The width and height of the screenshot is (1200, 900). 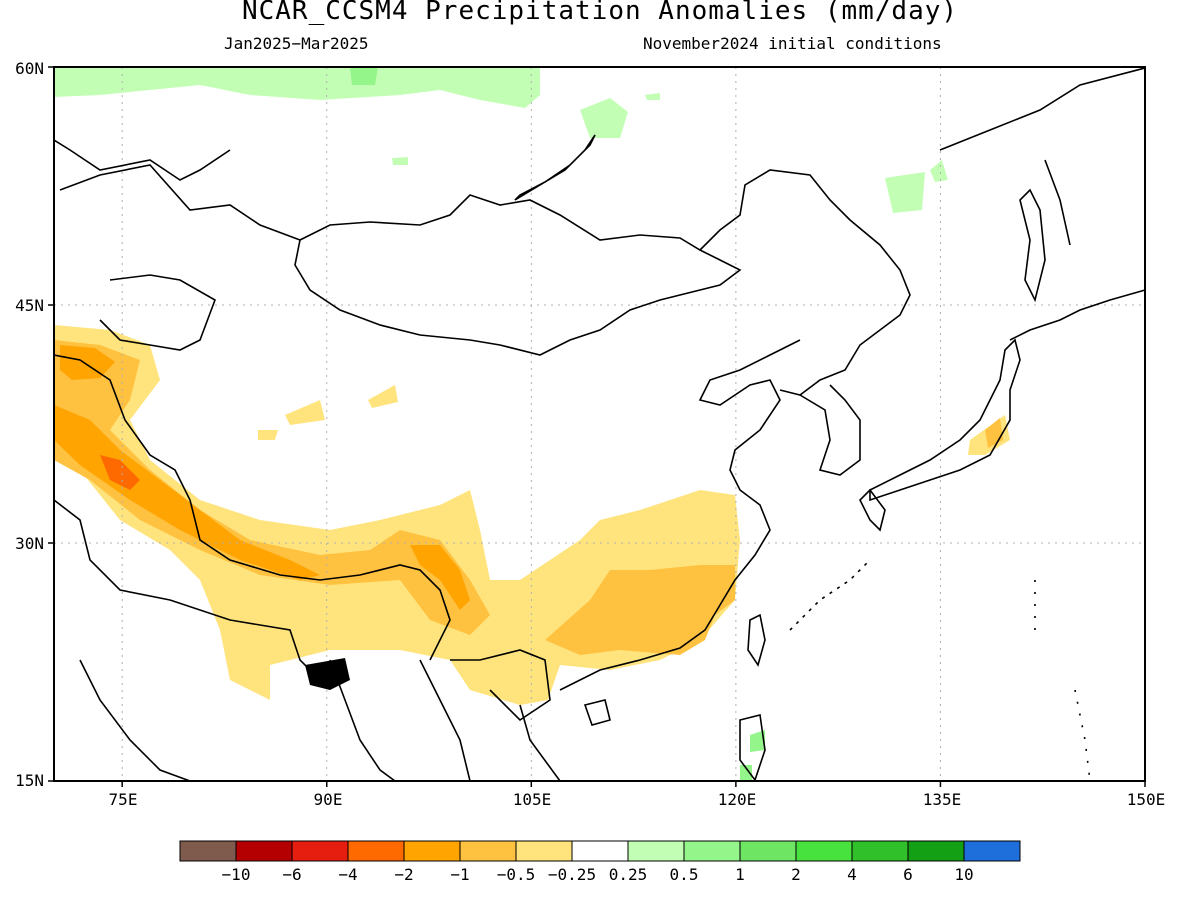 What do you see at coordinates (237, 720) in the screenshot?
I see `india-coast` at bounding box center [237, 720].